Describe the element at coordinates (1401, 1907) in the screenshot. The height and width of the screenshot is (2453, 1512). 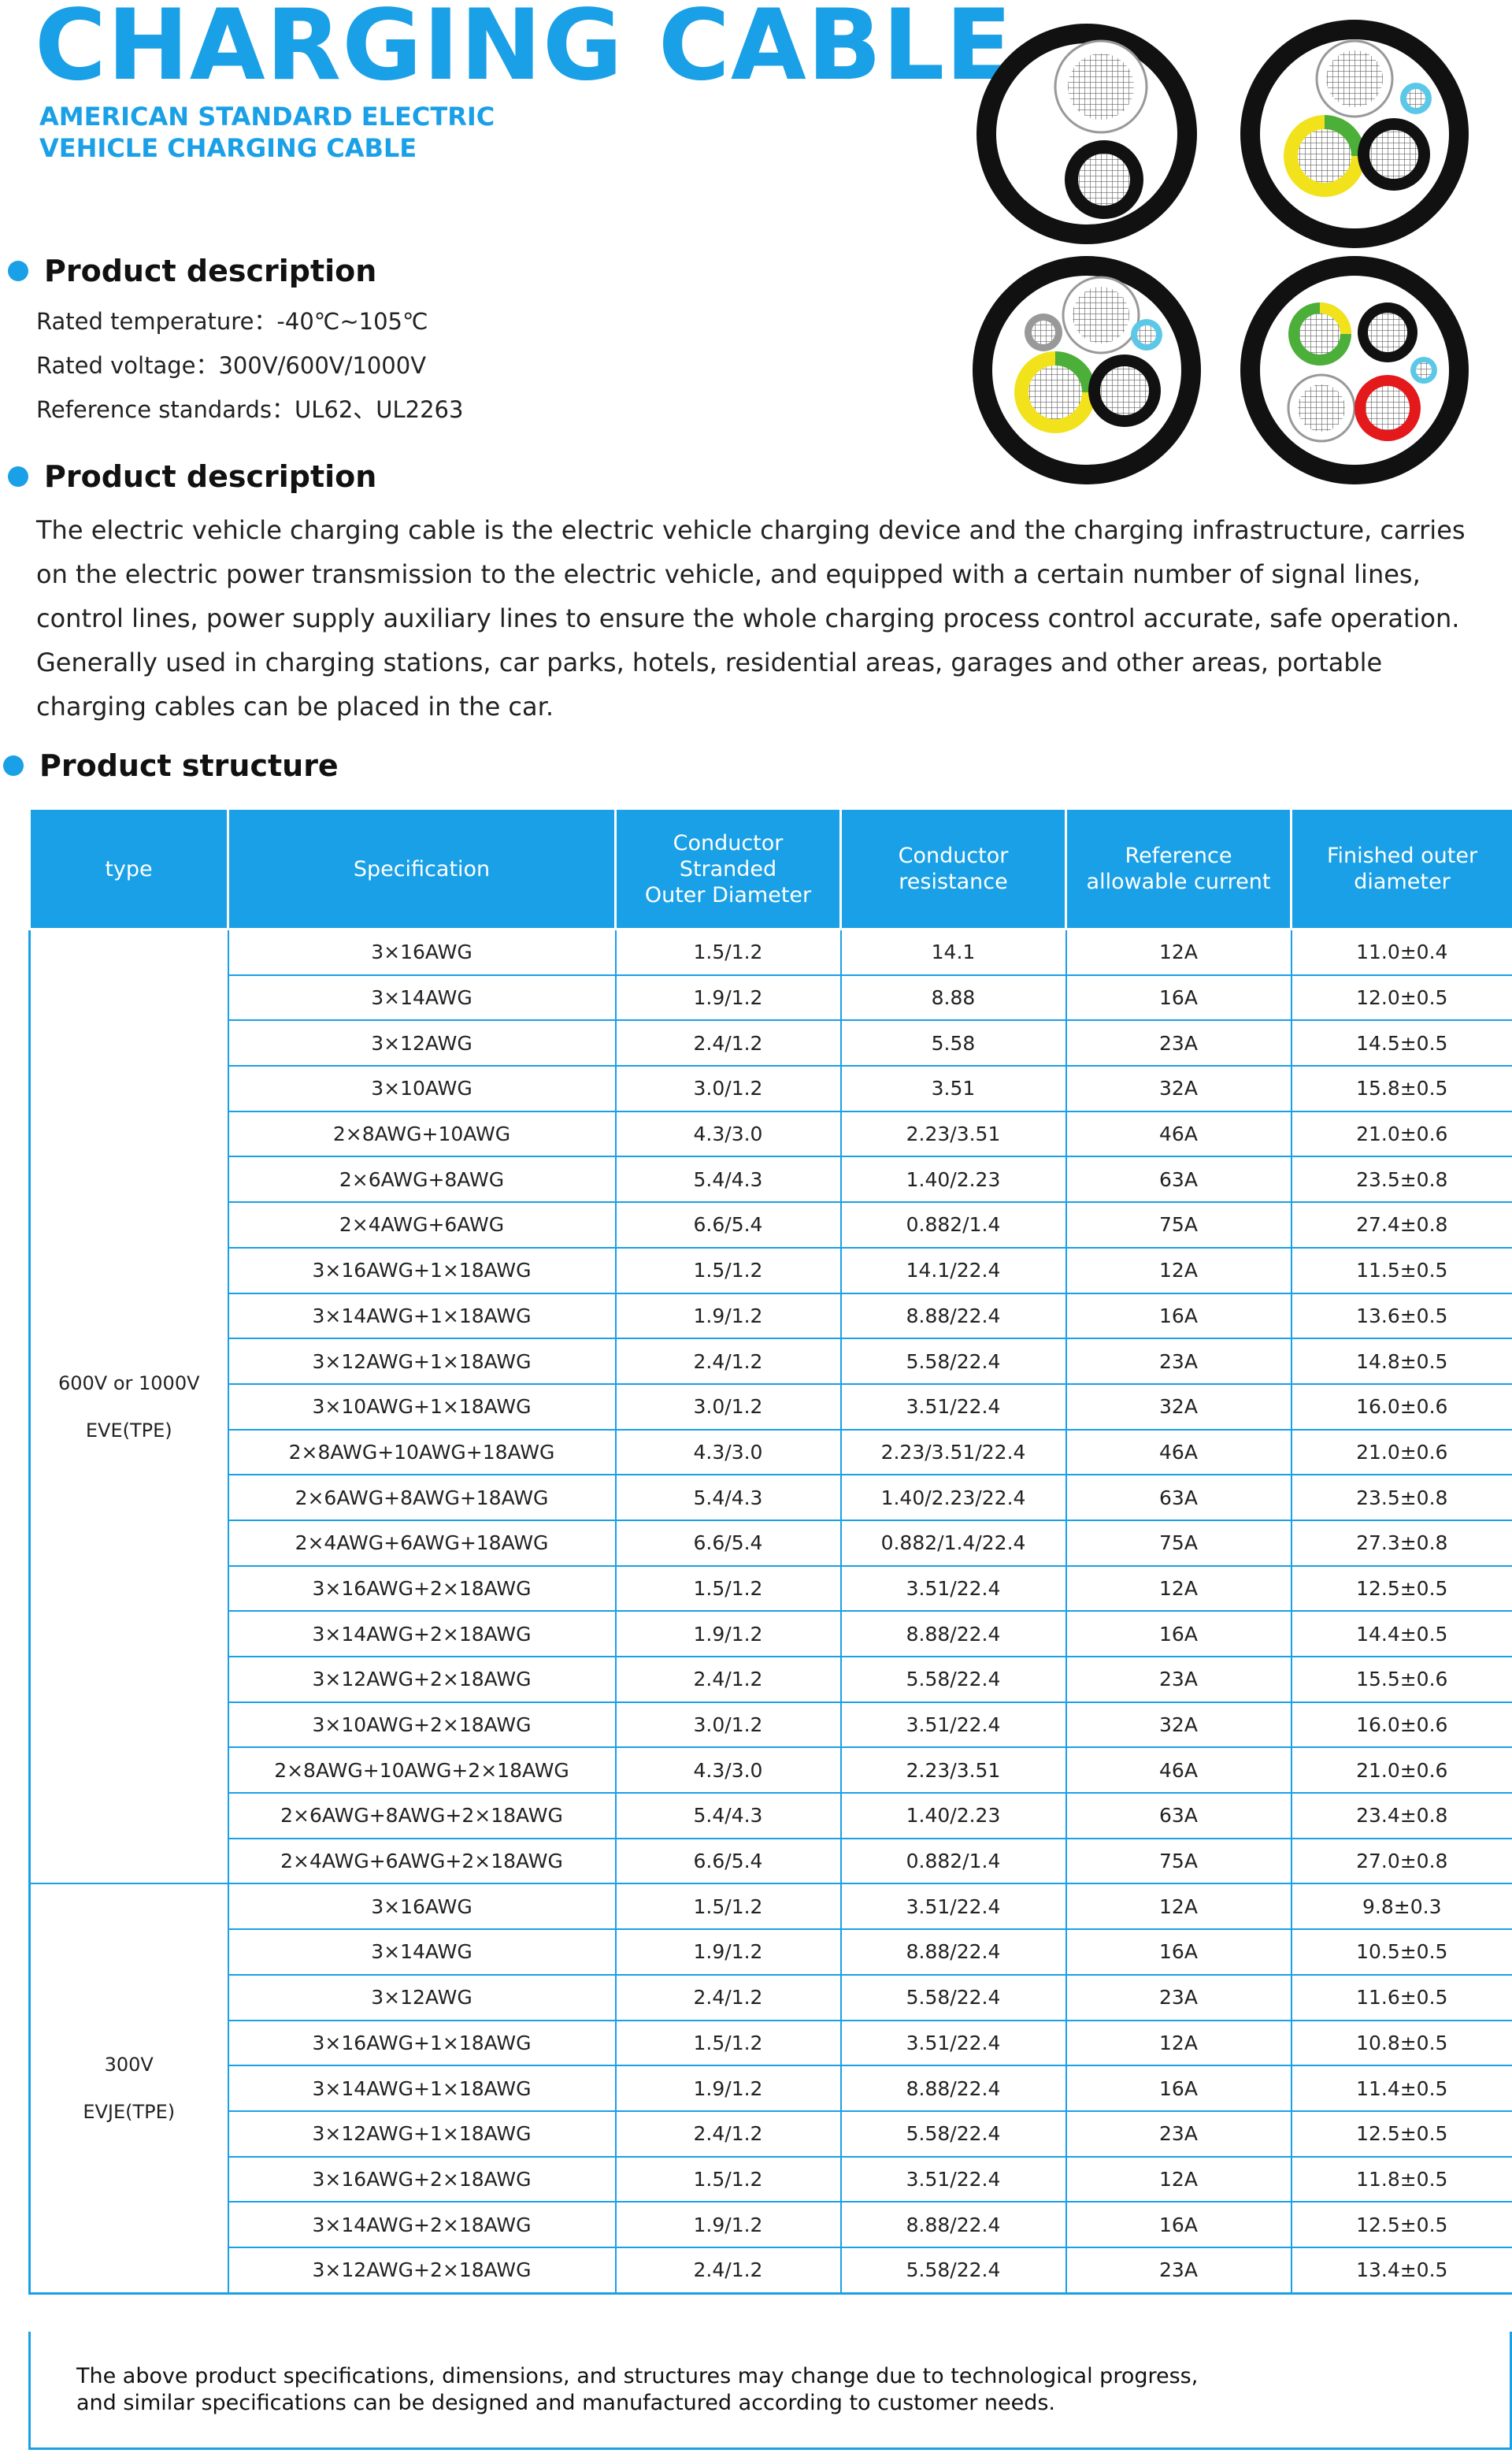
I see `outer-diameter-cell: 9.8±0.3` at that location.